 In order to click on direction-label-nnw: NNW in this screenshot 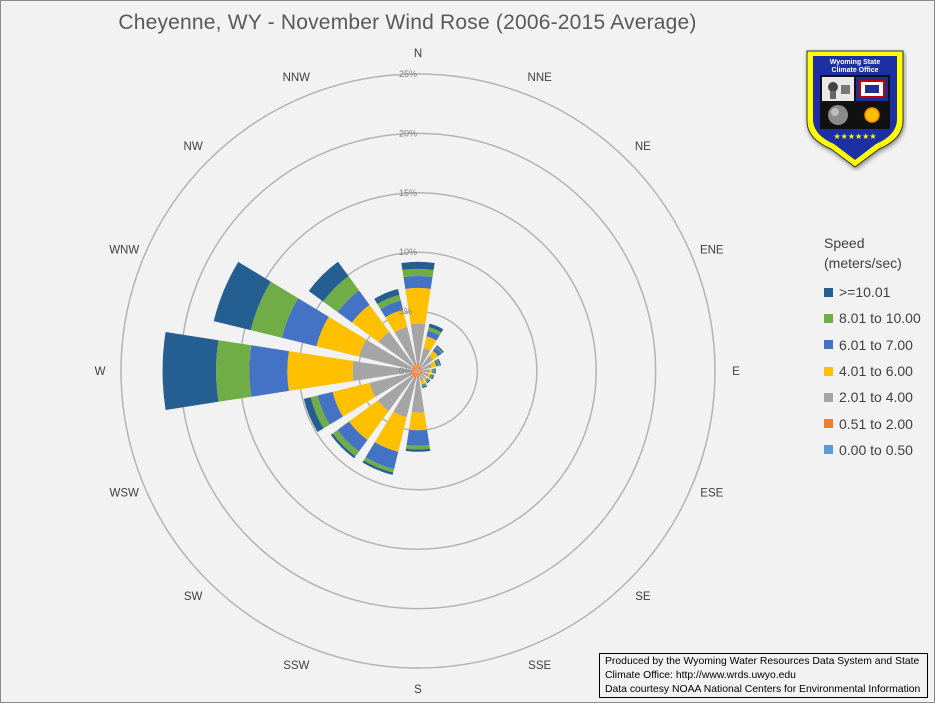, I will do `click(297, 78)`.